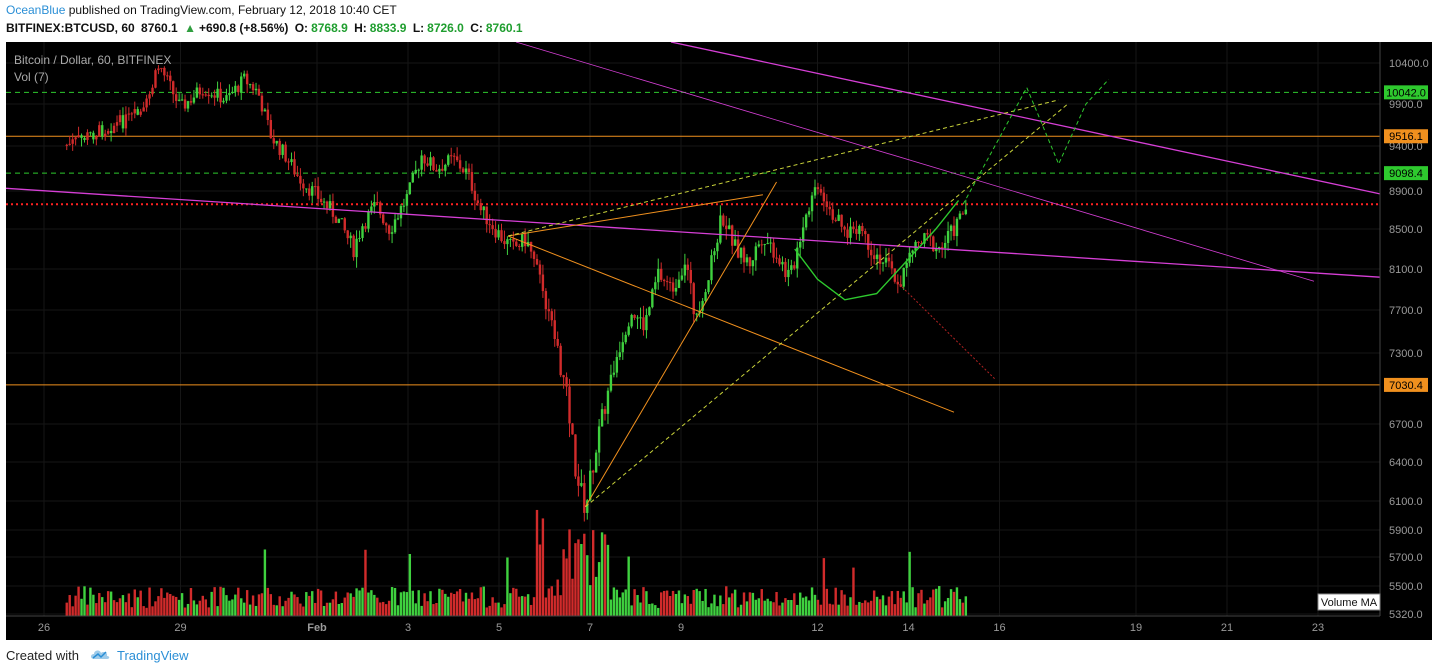 This screenshot has width=1438, height=672. Describe the element at coordinates (1406, 531) in the screenshot. I see `price-tick-label: 5900.0` at that location.